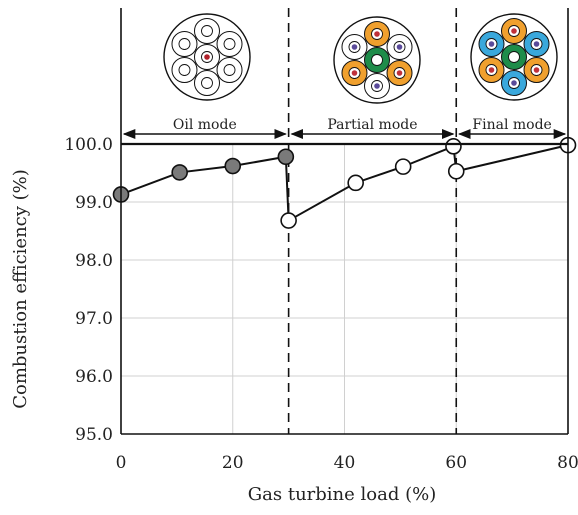  What do you see at coordinates (205, 125) in the screenshot?
I see `mode-label: Oil mode` at bounding box center [205, 125].